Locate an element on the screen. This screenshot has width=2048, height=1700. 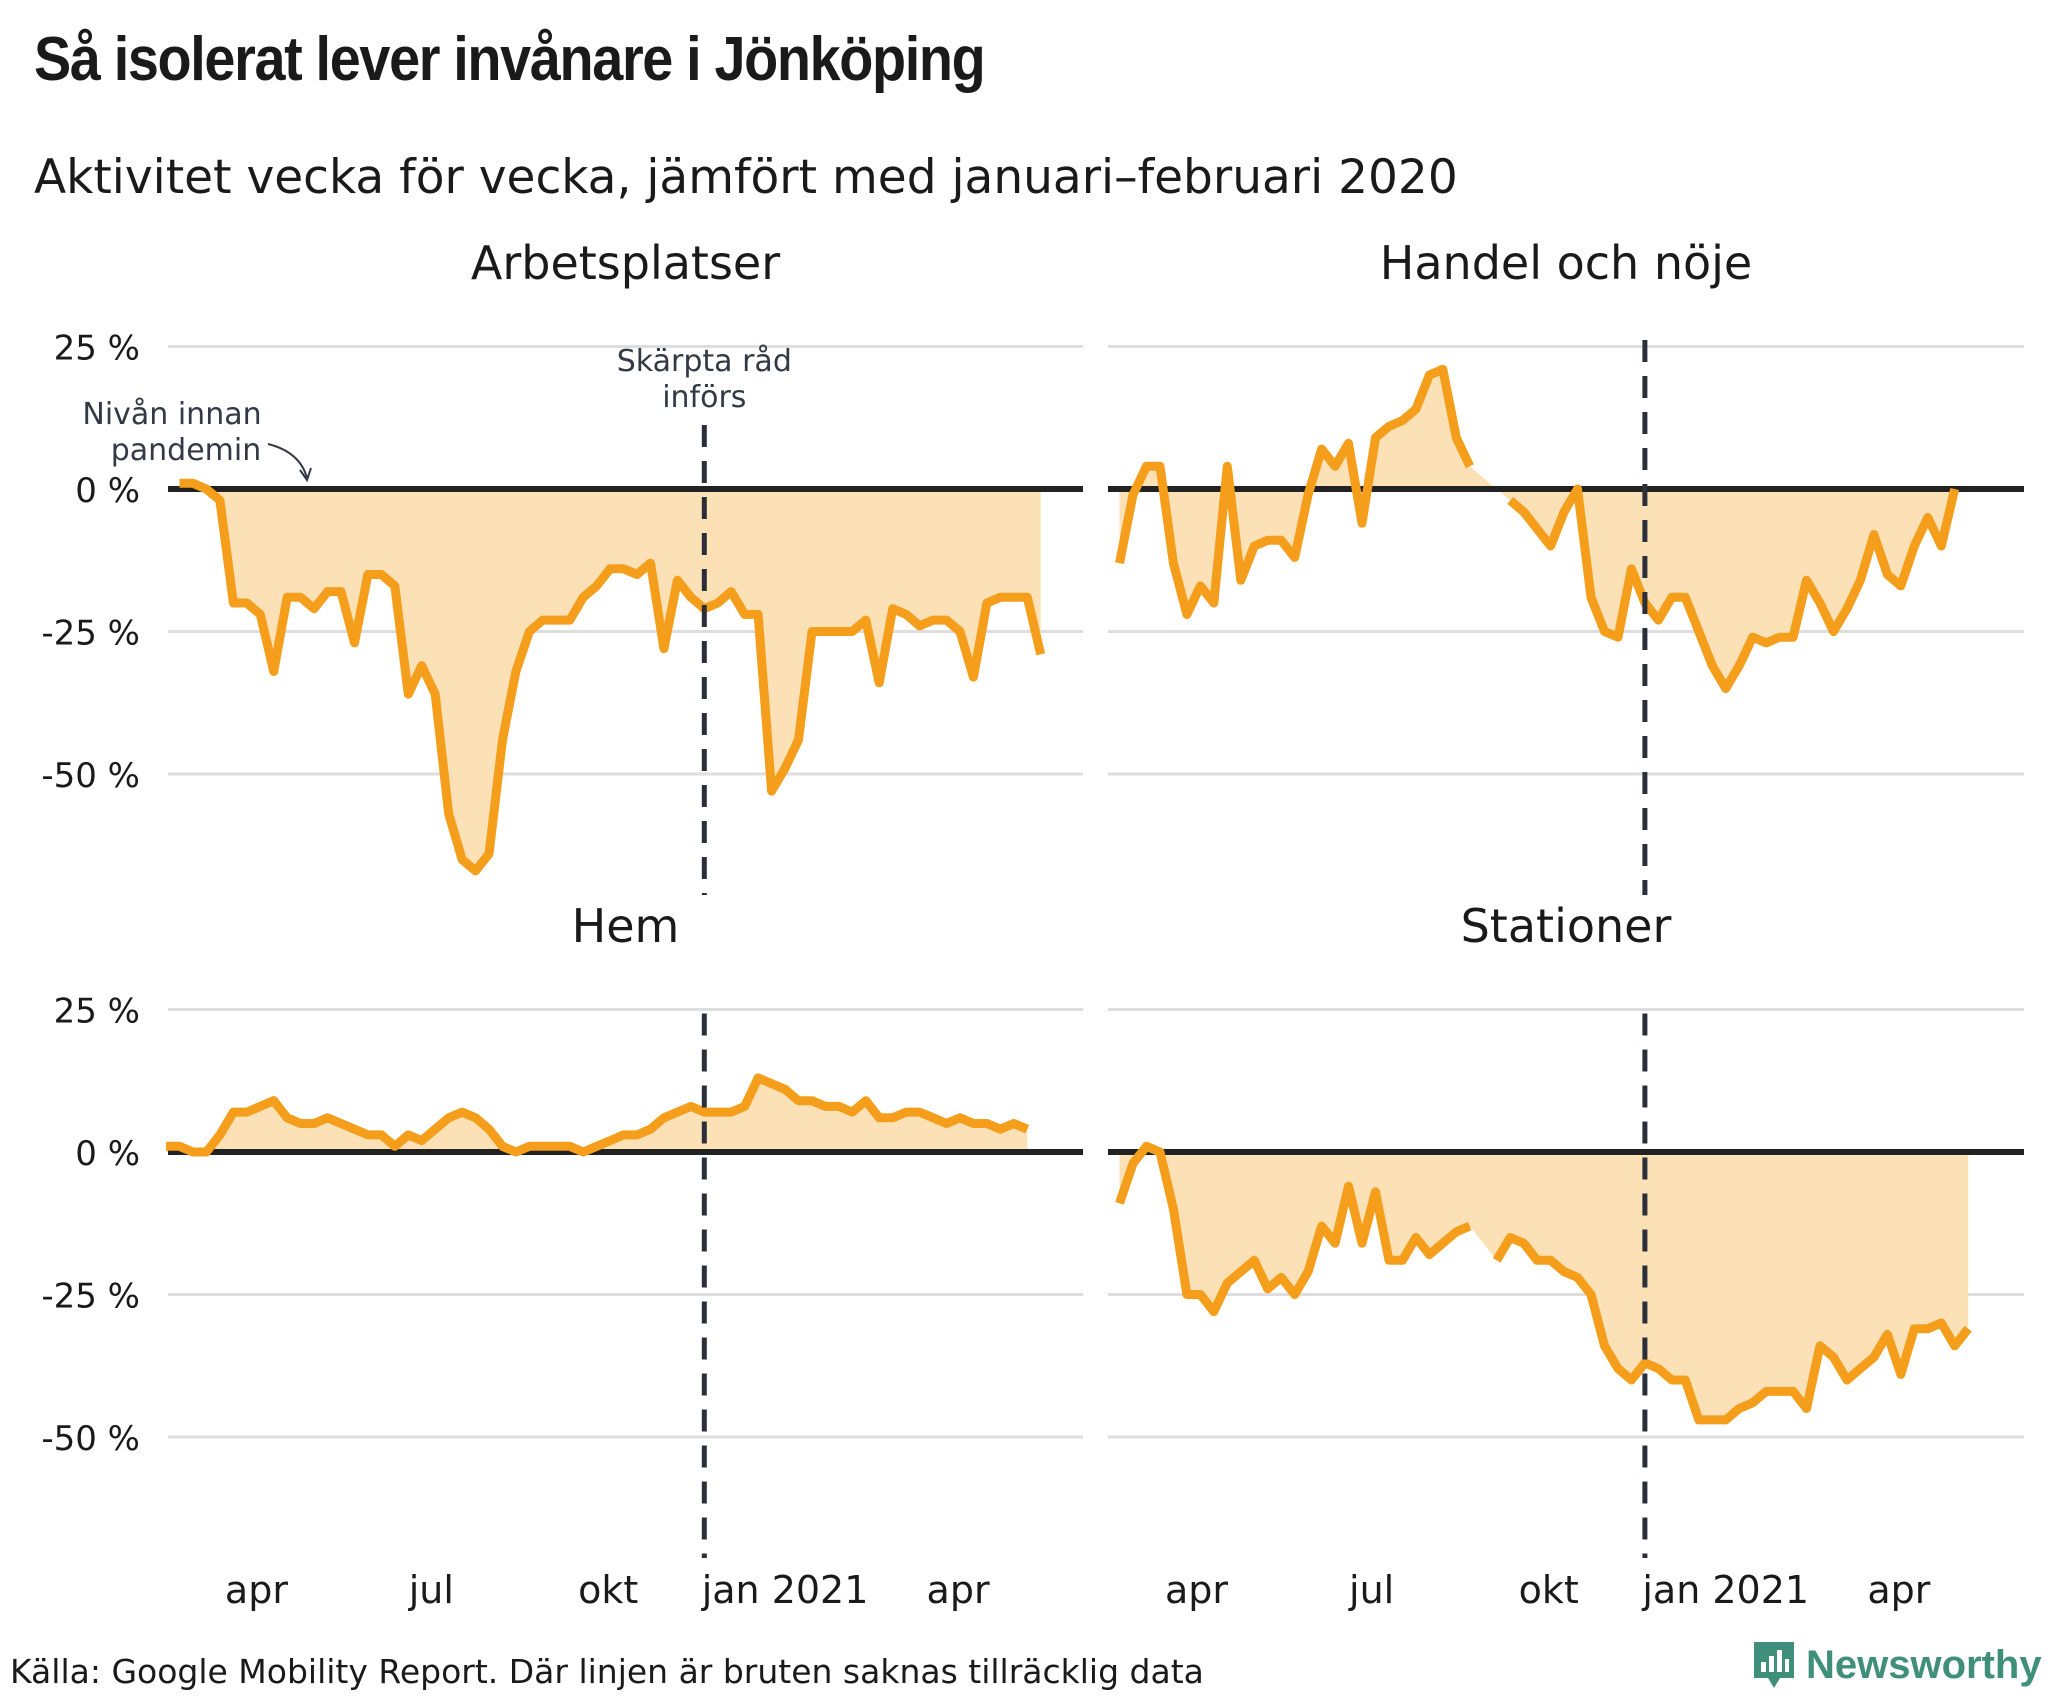
panel-title: Stationer is located at coordinates (1566, 926).